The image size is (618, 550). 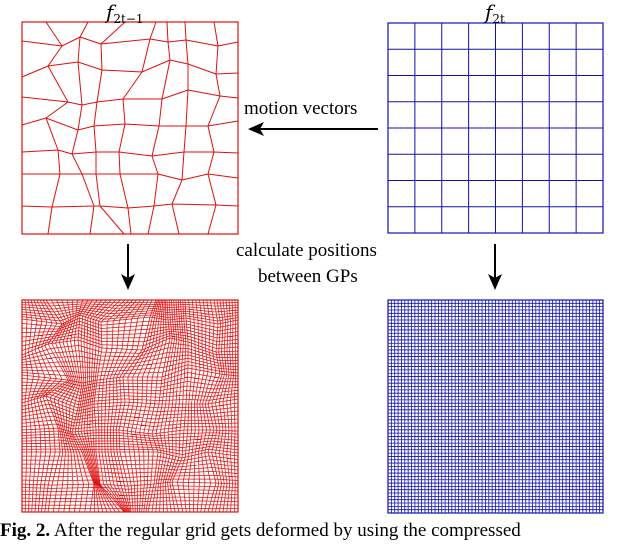 I want to click on regular-dense-grid, so click(x=495, y=406).